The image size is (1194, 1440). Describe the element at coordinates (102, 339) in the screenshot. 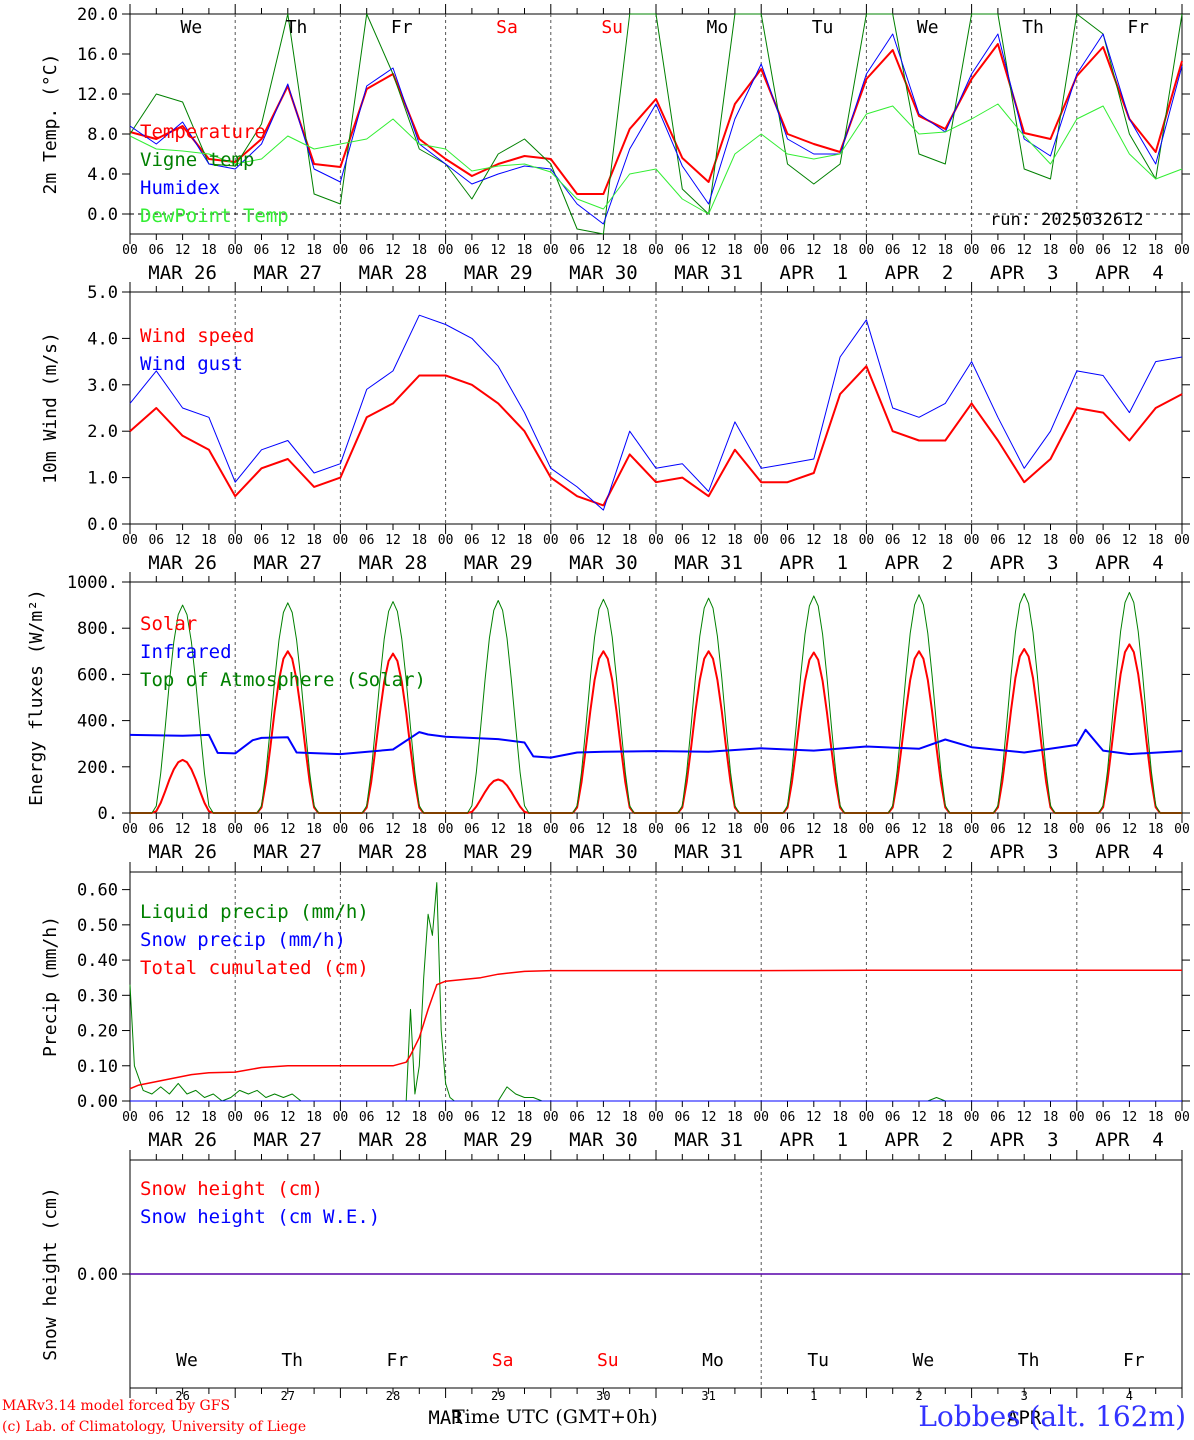

I see `y-tick-label: 4.0` at that location.